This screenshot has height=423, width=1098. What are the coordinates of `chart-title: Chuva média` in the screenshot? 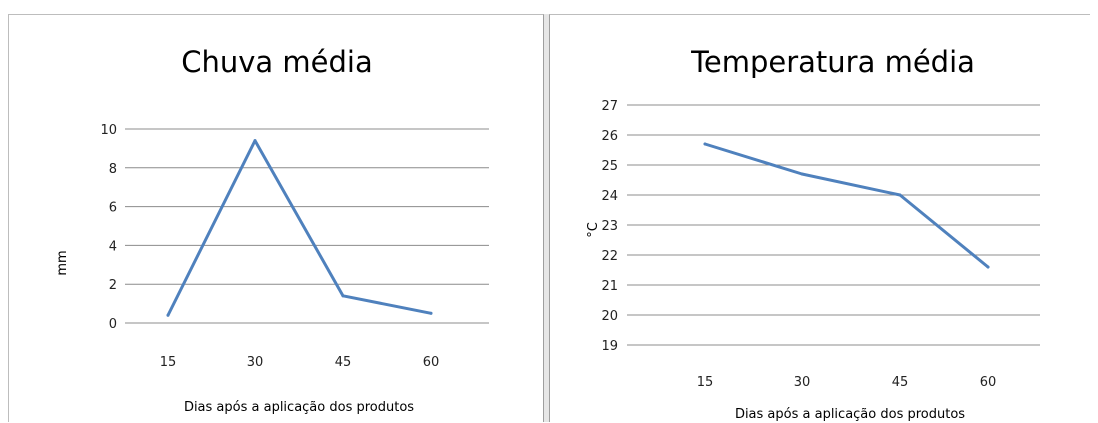 It's located at (277, 62).